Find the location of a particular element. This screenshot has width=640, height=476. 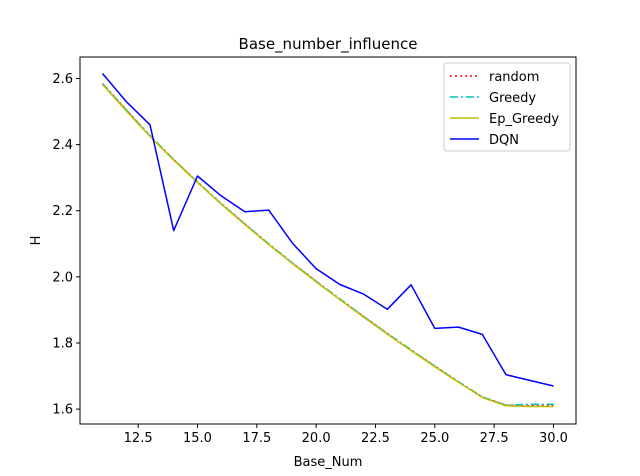

y-axis: 1.6 1.8 2.0 2.2 2.4 2.6 is located at coordinates (66, 245).